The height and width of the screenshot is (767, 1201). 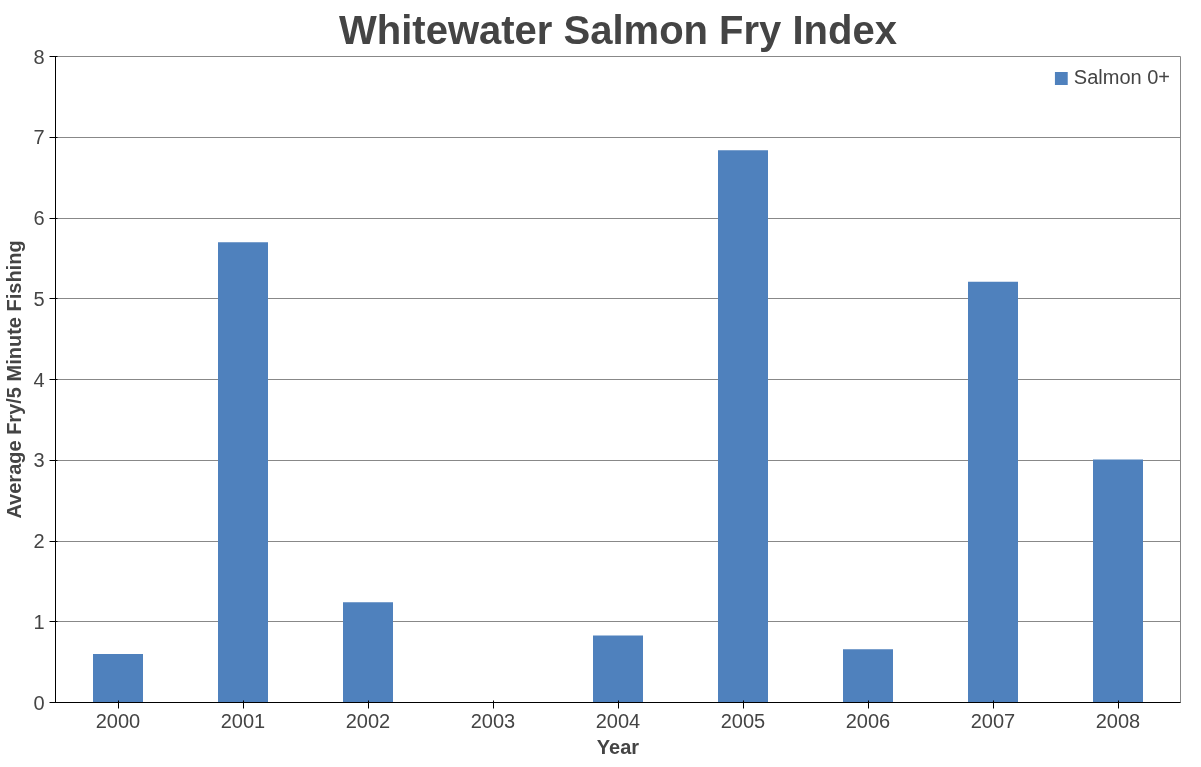 I want to click on y-tick-label: 5, so click(x=39, y=298).